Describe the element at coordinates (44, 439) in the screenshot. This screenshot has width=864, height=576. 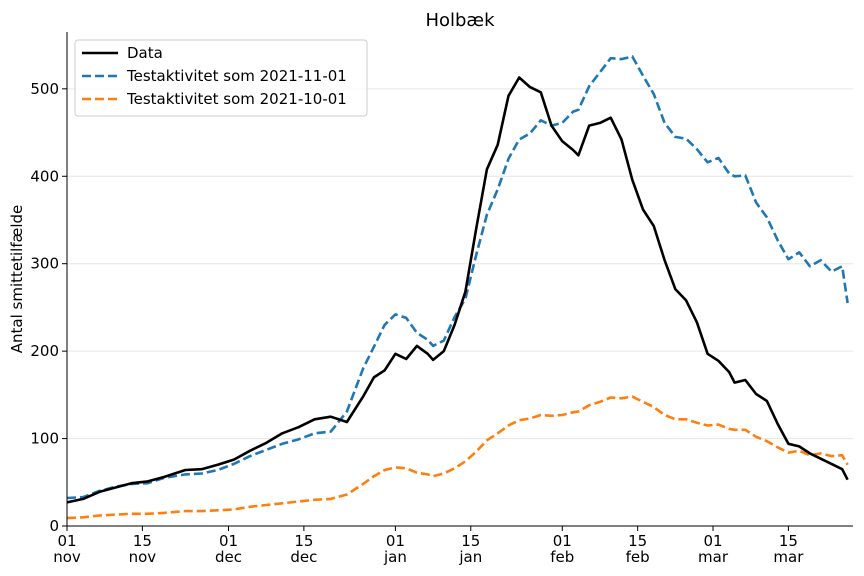
I see `y-tick-label: 100` at that location.